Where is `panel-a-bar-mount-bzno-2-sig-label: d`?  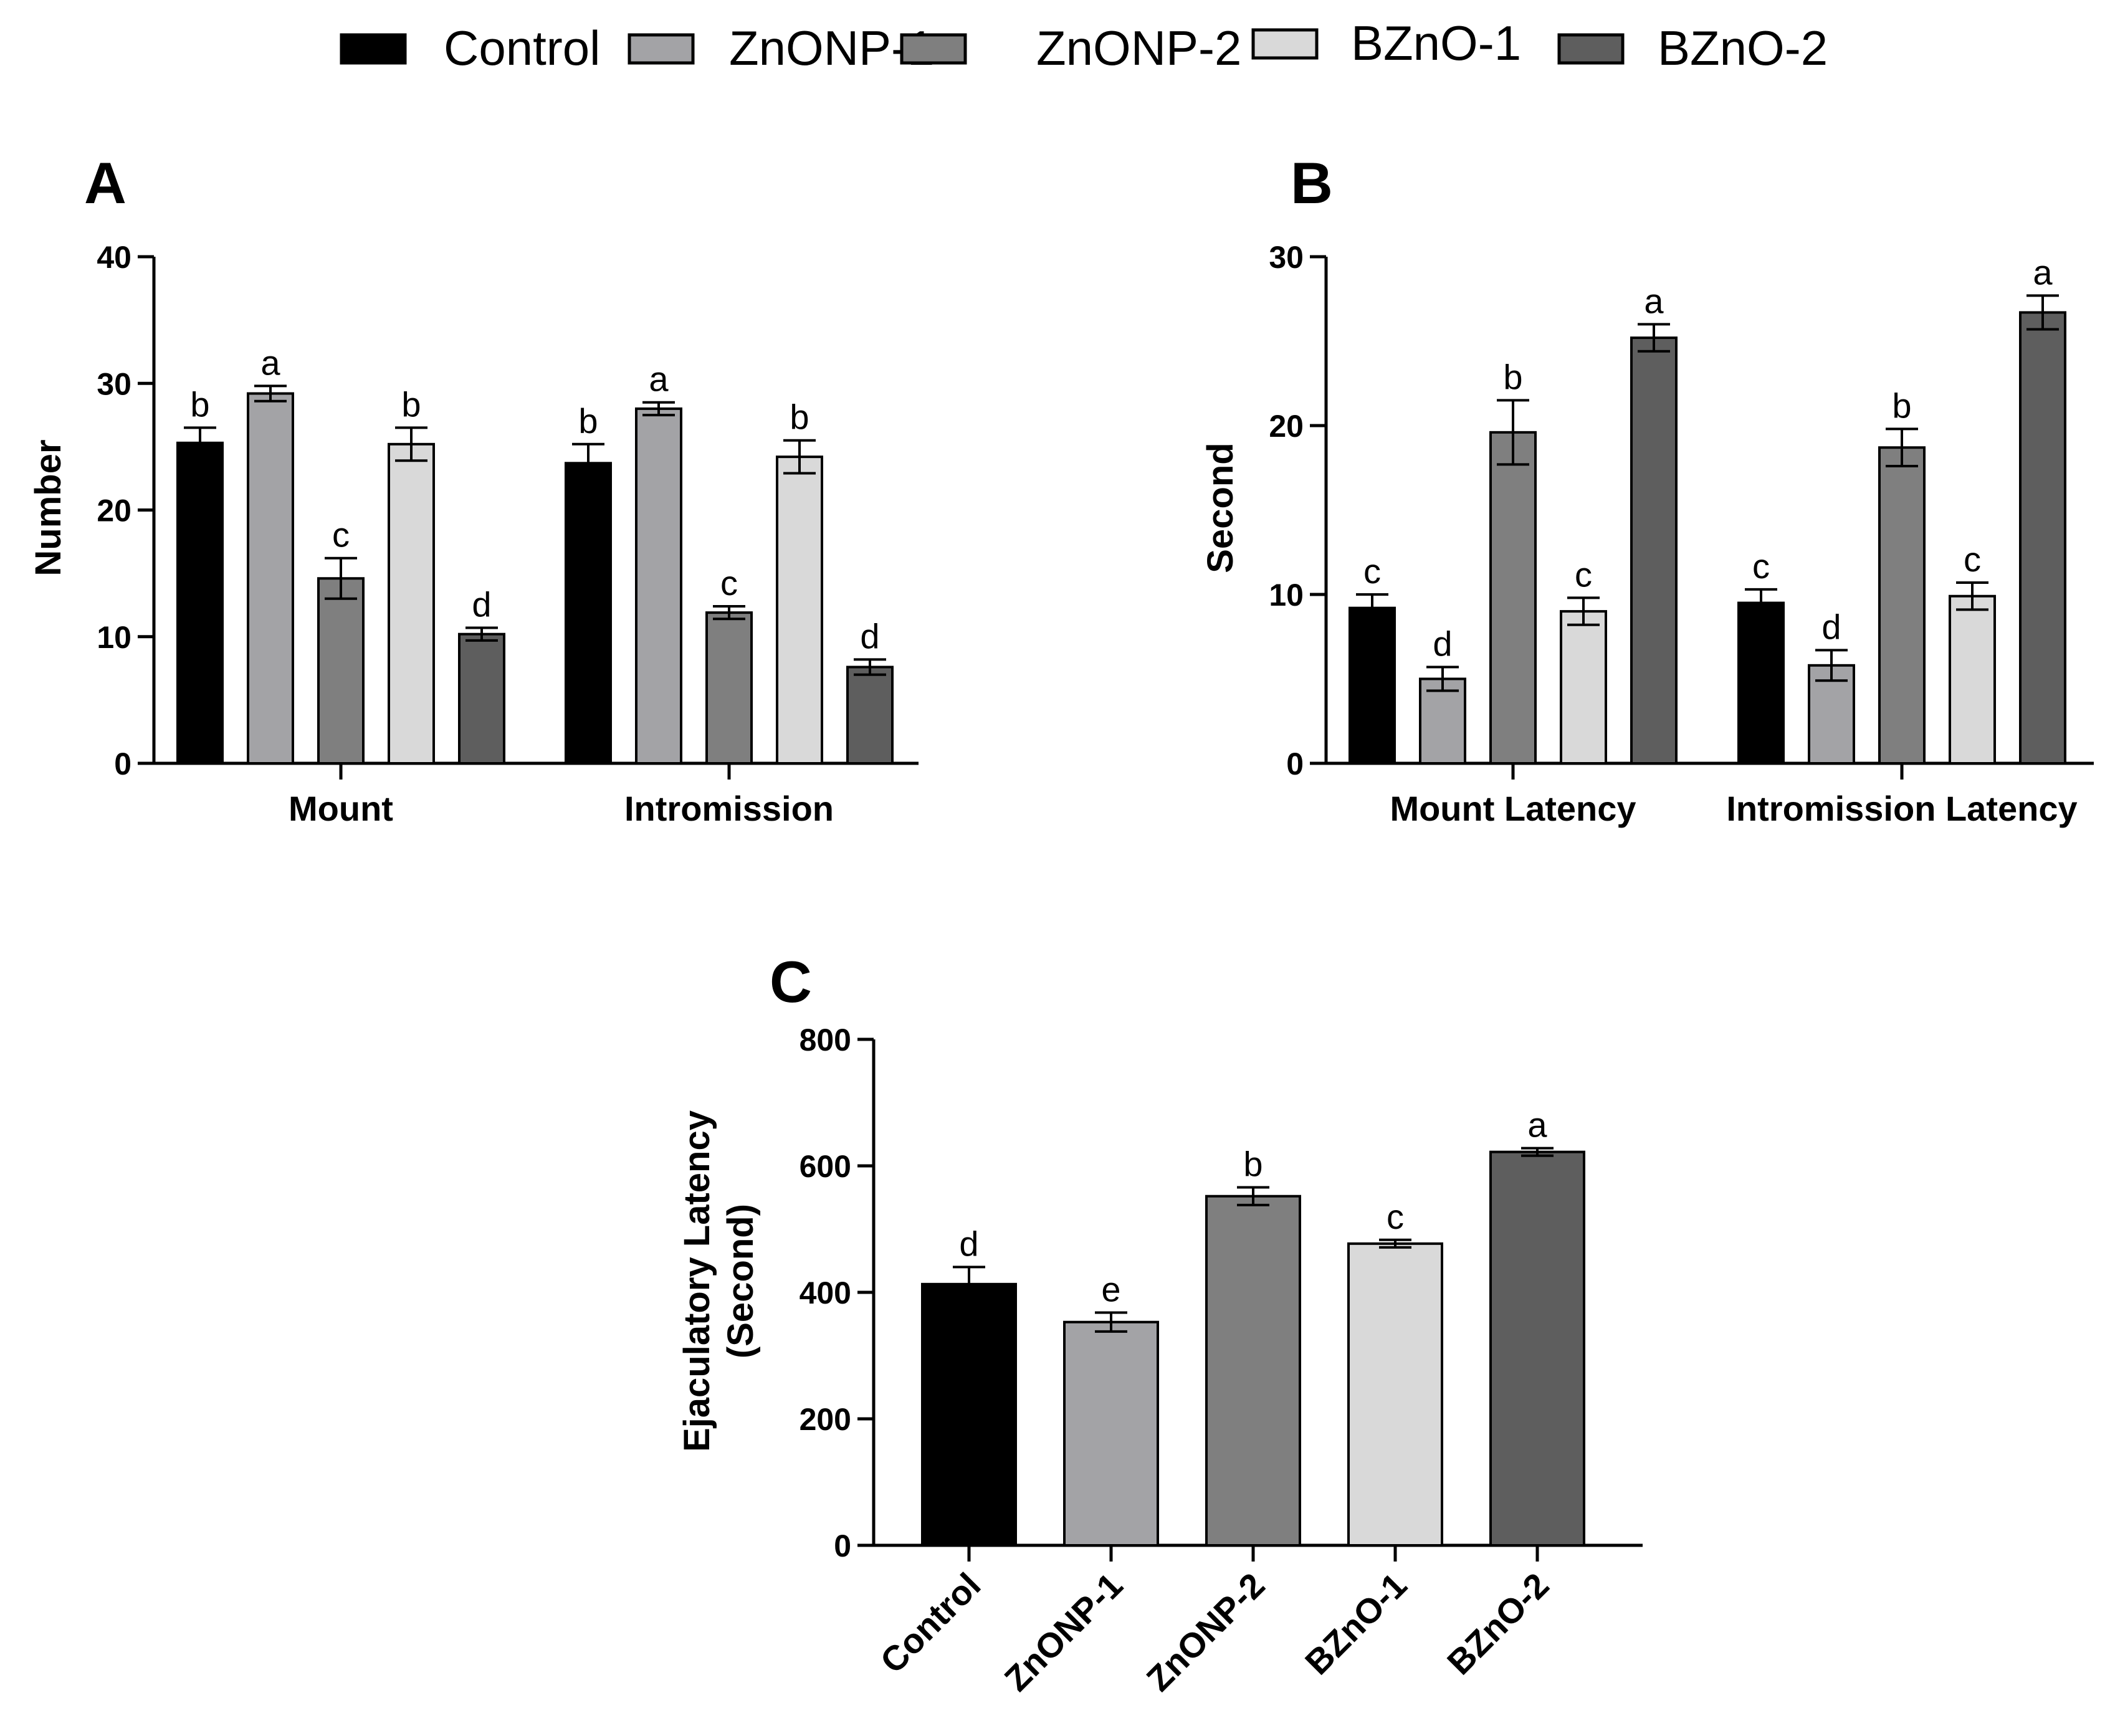
panel-a-bar-mount-bzno-2-sig-label: d is located at coordinates (481, 604).